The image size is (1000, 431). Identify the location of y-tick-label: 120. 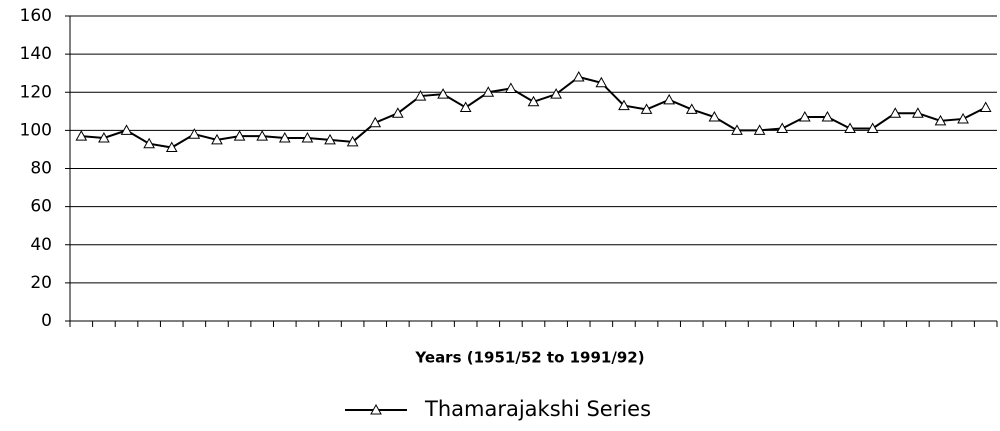
(36, 92).